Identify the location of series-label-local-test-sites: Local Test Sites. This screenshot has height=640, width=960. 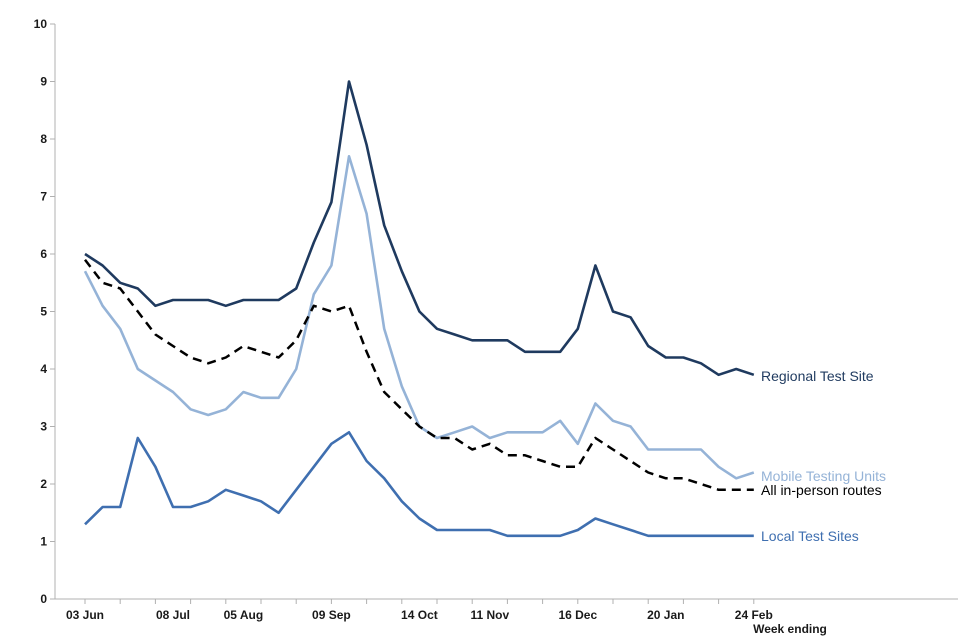
(810, 536).